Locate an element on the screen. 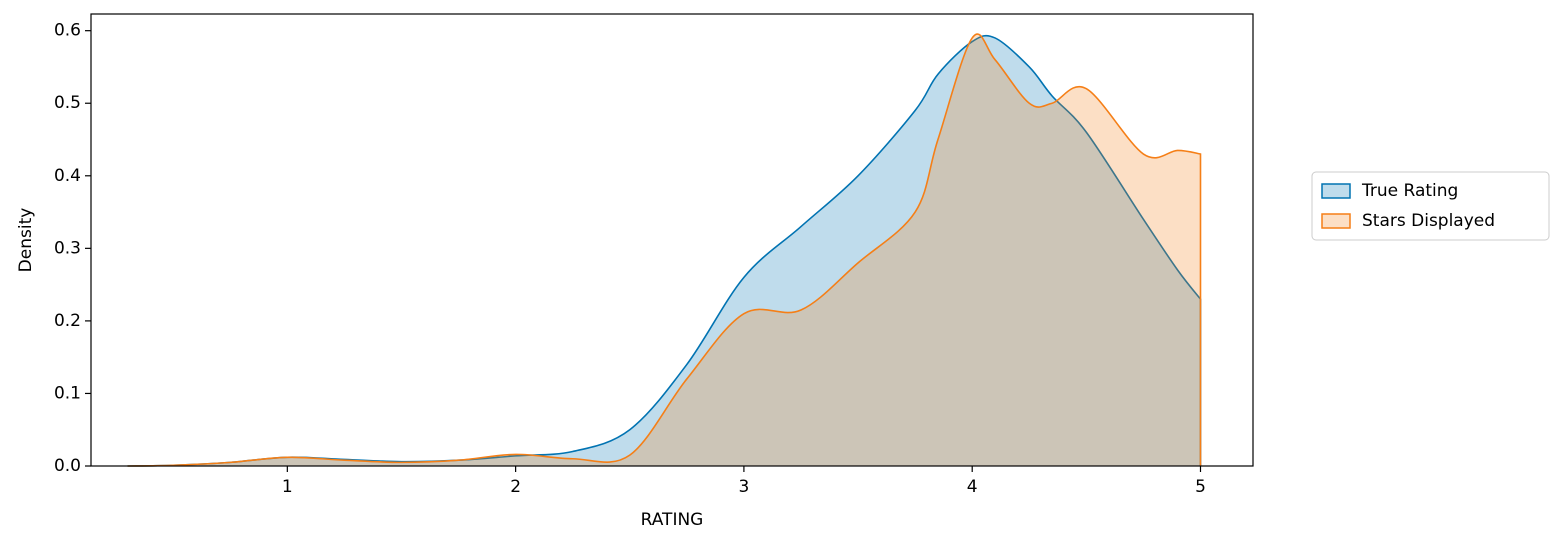 The width and height of the screenshot is (1565, 545). y-axis-label: Density is located at coordinates (26, 240).